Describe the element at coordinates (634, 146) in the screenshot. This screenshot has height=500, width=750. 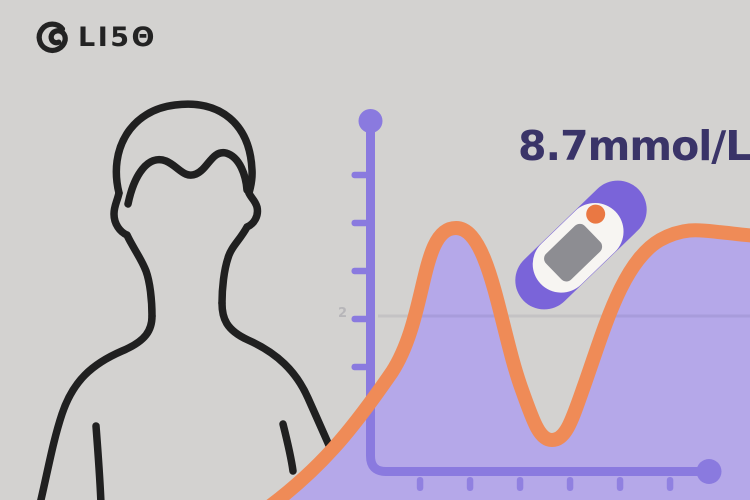
I see `glucose-reading-value: 8.7mmol/L` at that location.